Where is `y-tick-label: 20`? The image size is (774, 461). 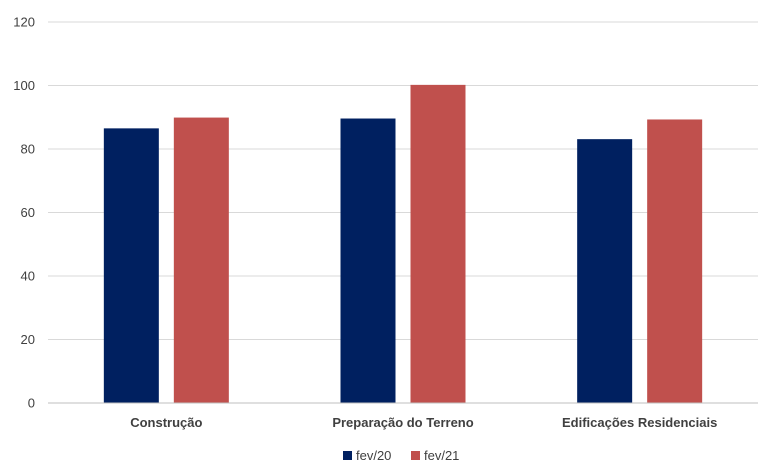 y-tick-label: 20 is located at coordinates (28, 339).